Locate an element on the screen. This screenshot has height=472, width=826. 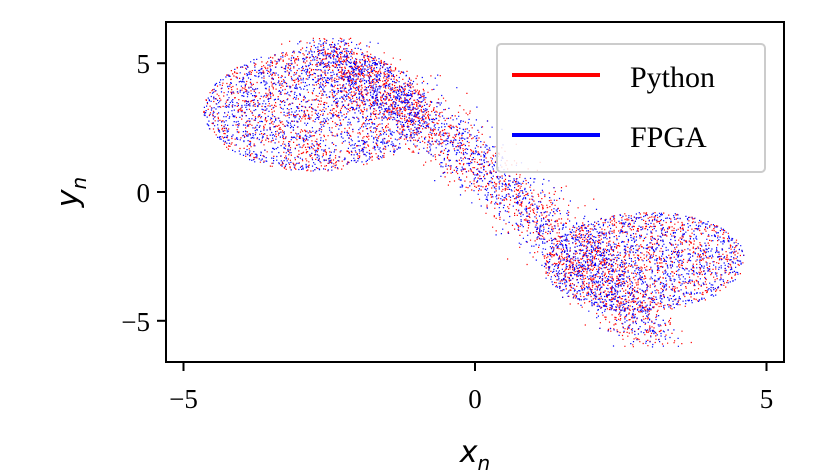
x-tick-label: 0 is located at coordinates (475, 399).